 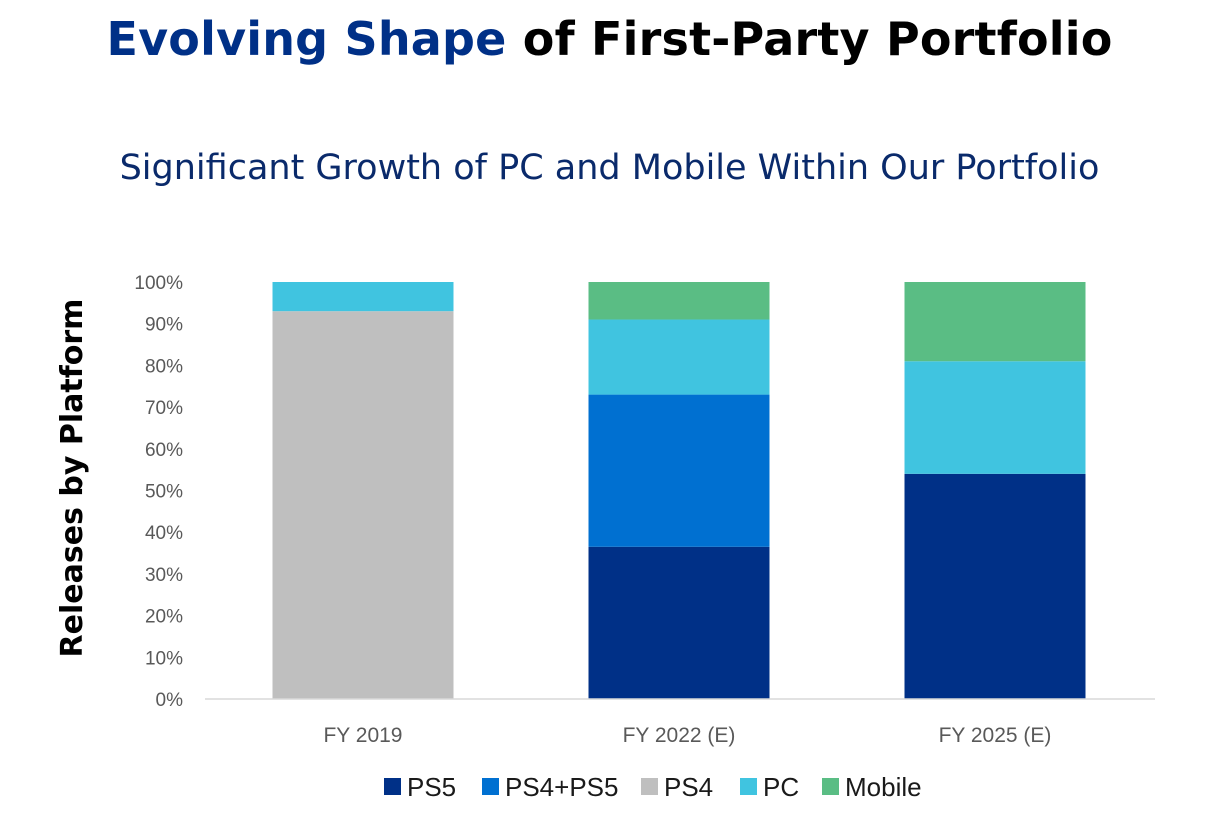 What do you see at coordinates (748, 786) in the screenshot?
I see `legend-swatch-pc` at bounding box center [748, 786].